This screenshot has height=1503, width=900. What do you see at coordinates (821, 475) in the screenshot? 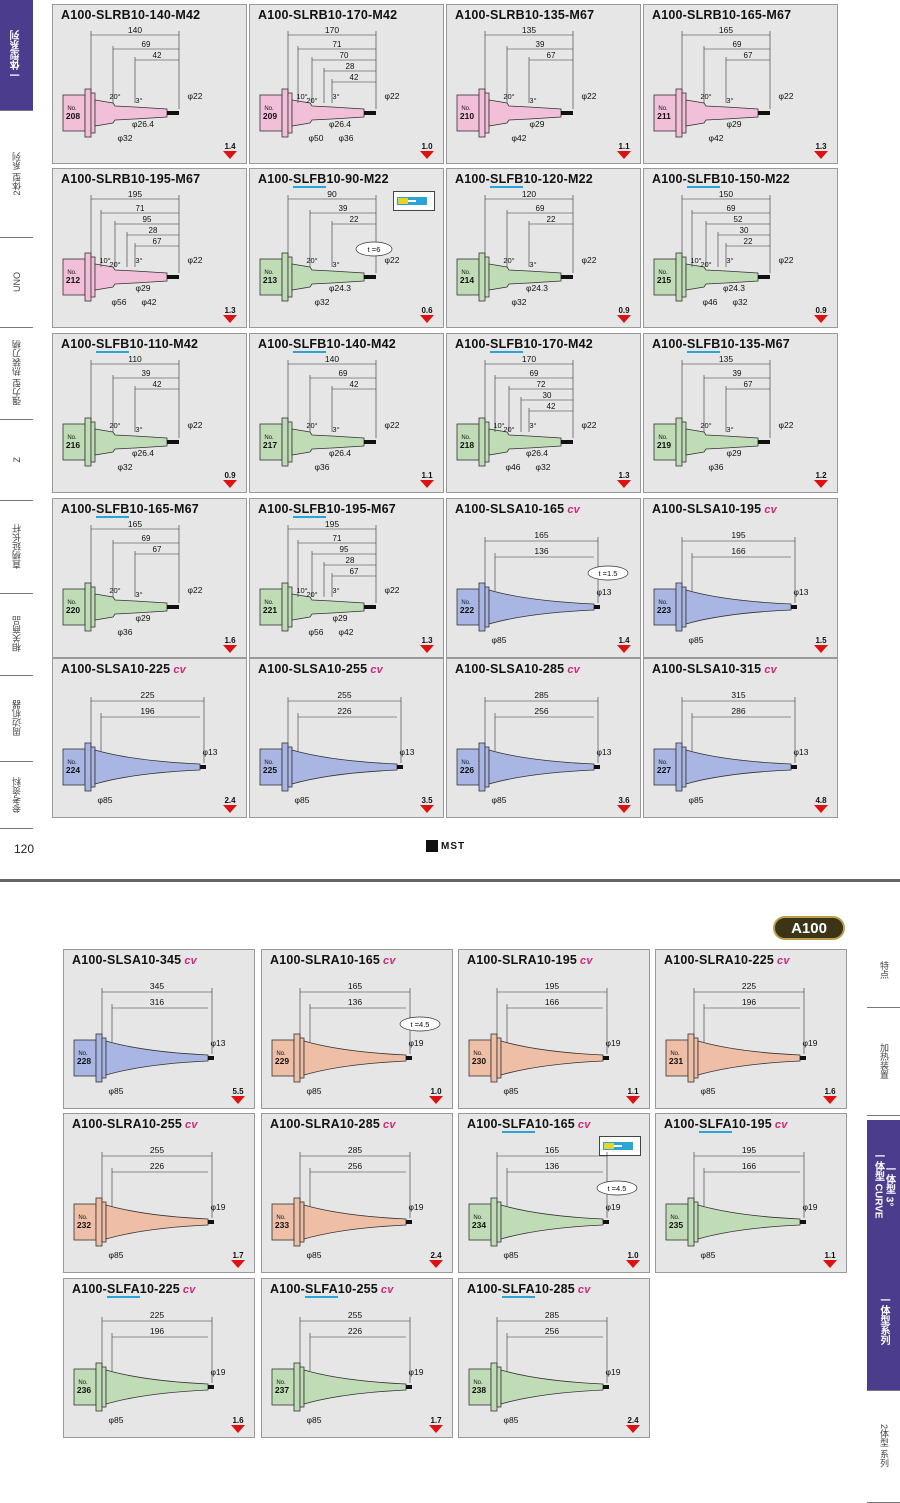
I see `weight-value: 1.2` at bounding box center [821, 475].